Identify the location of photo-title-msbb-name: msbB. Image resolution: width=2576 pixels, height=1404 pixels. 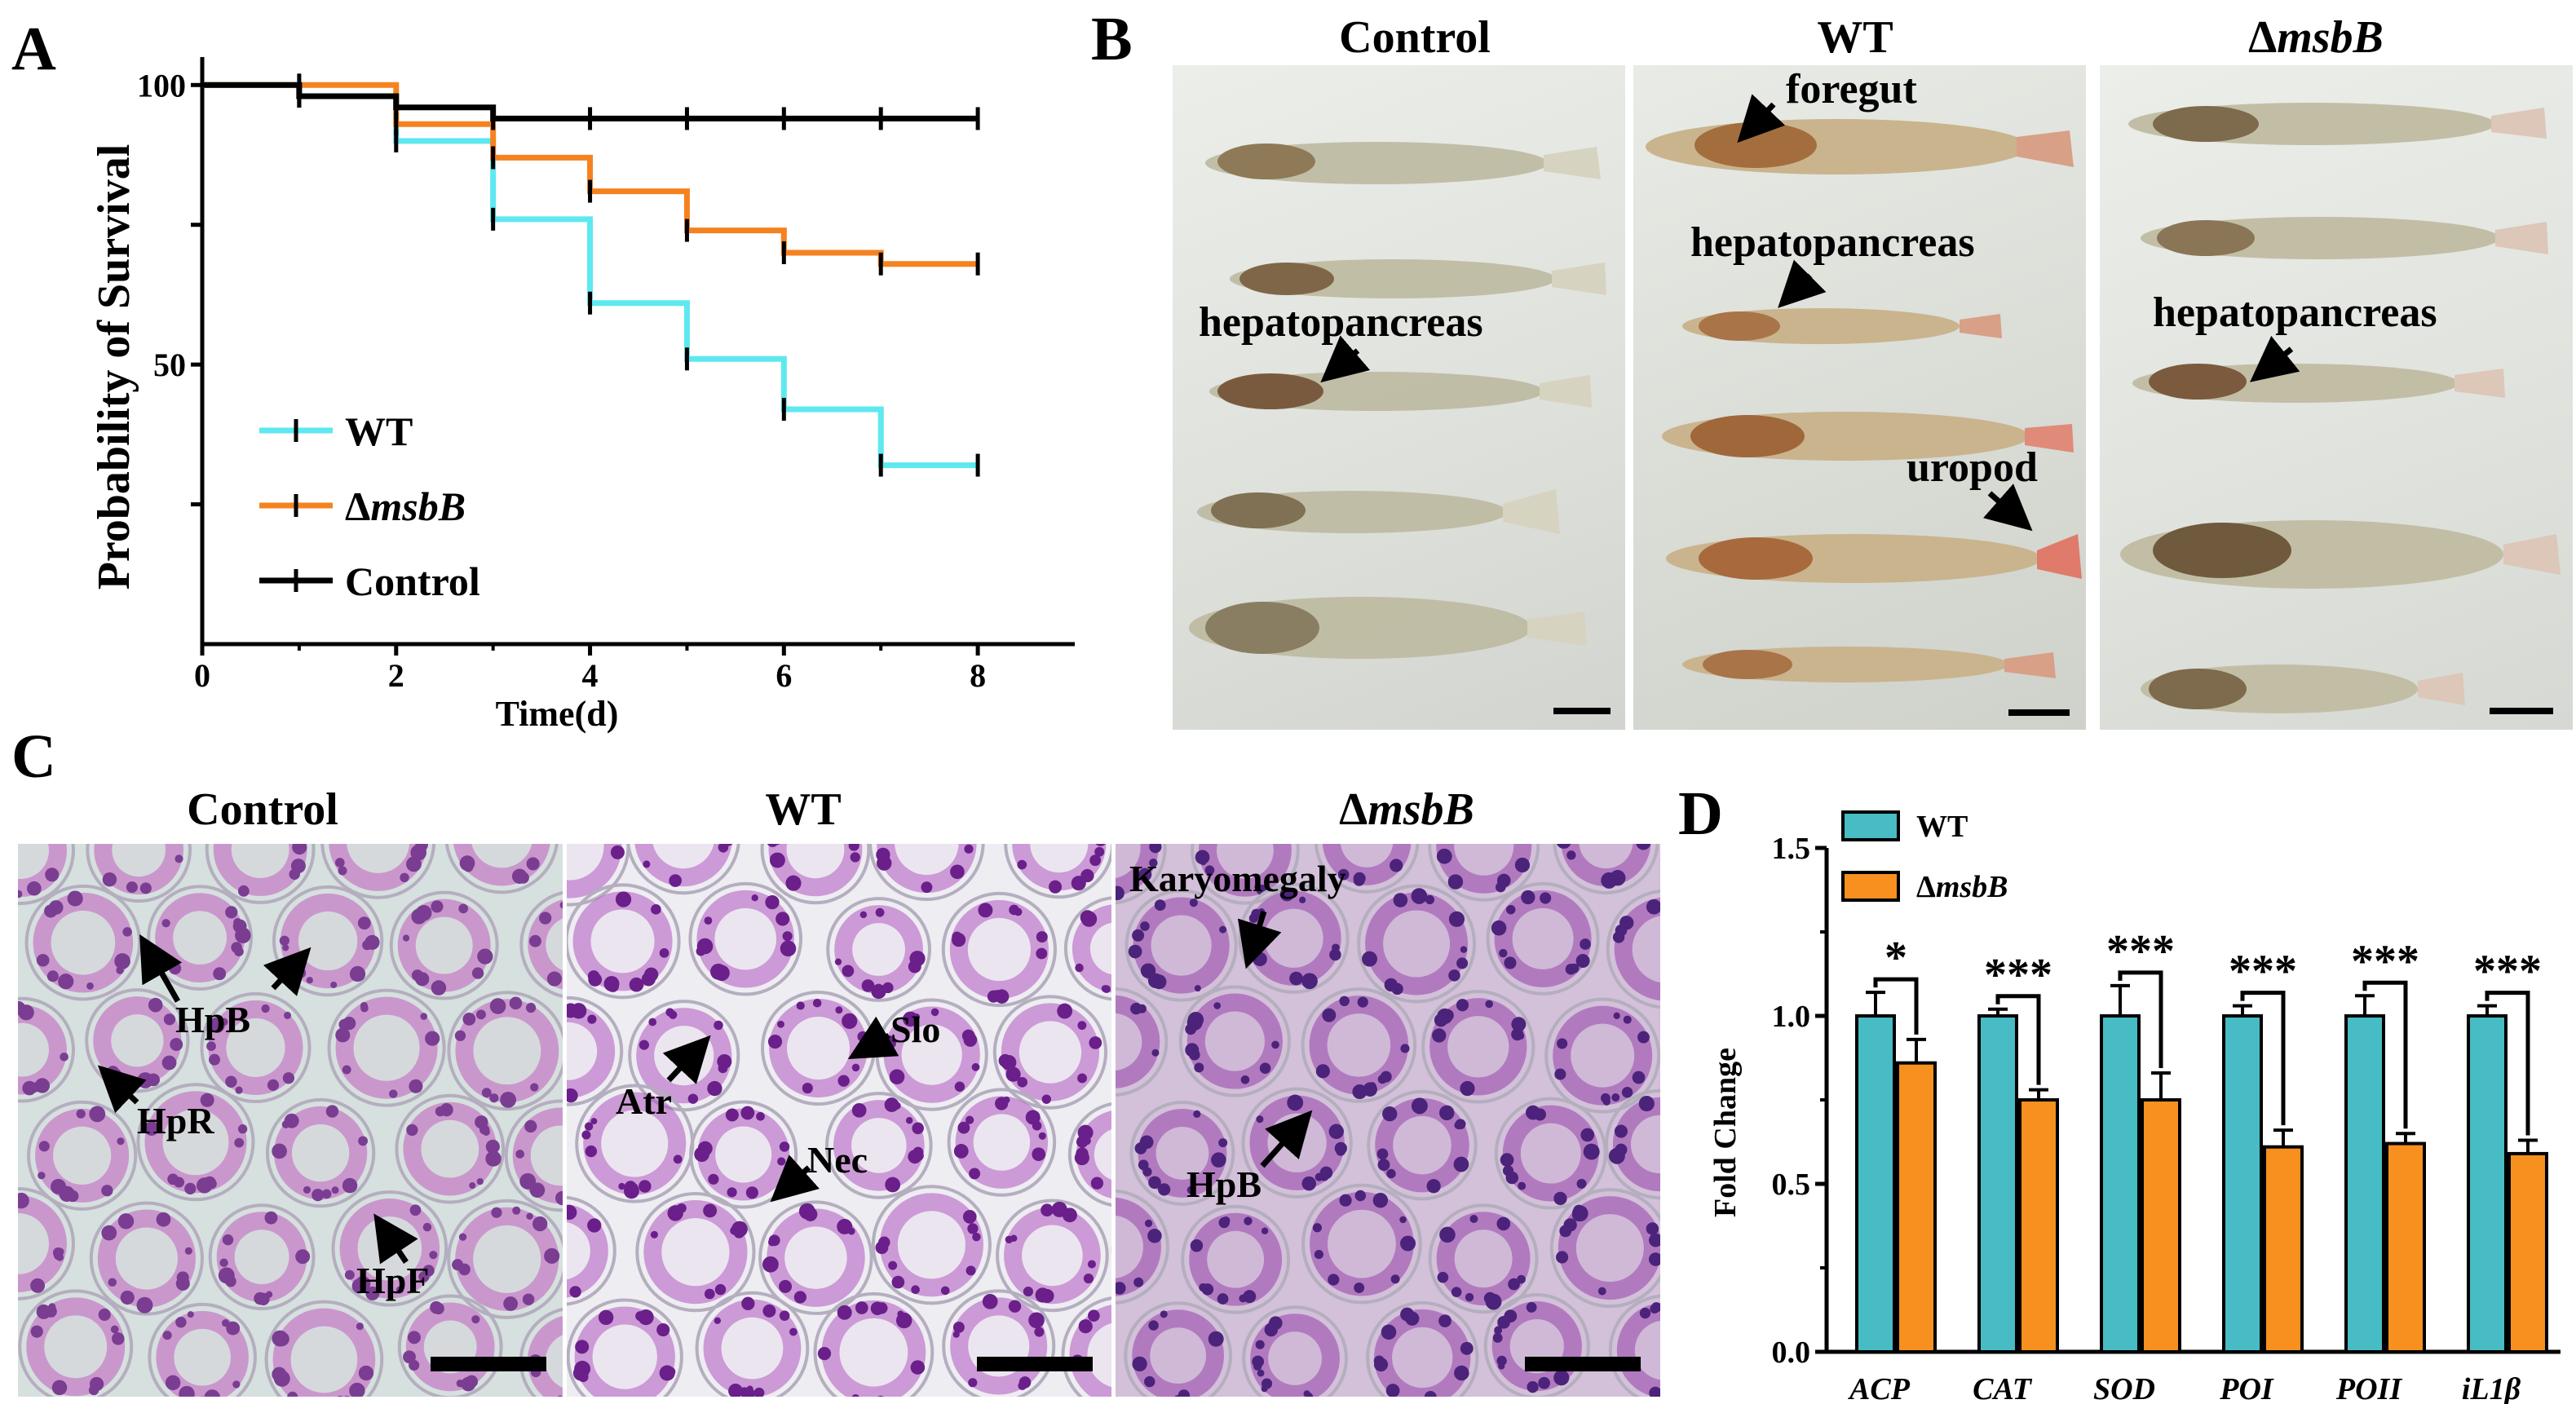
(2330, 37).